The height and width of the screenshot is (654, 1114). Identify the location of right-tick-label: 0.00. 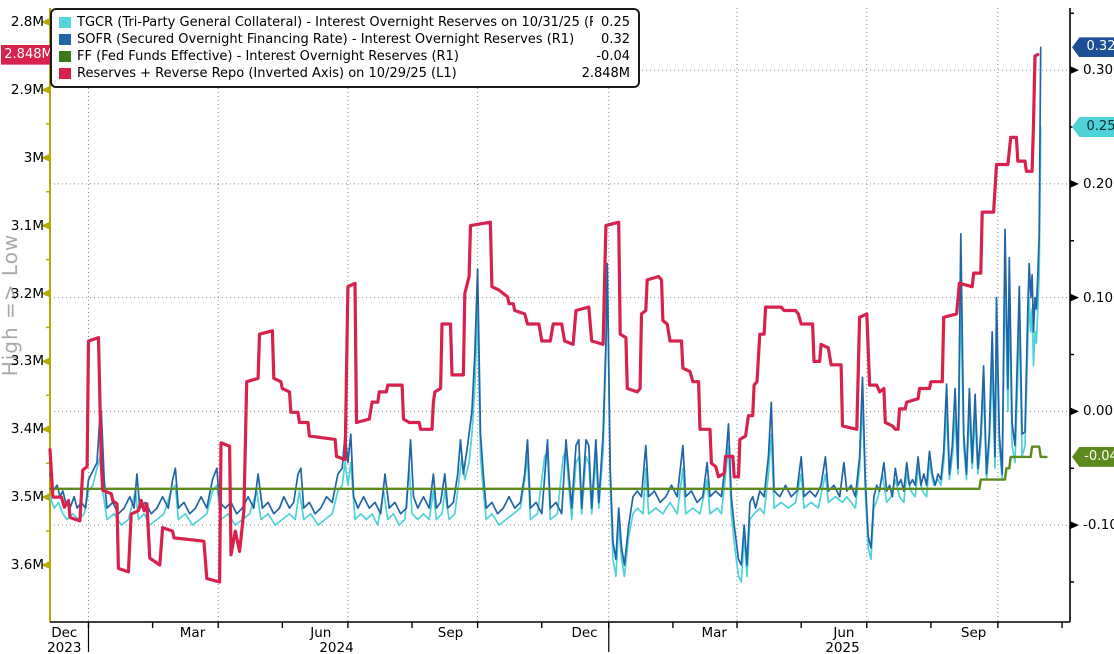
(1098, 411).